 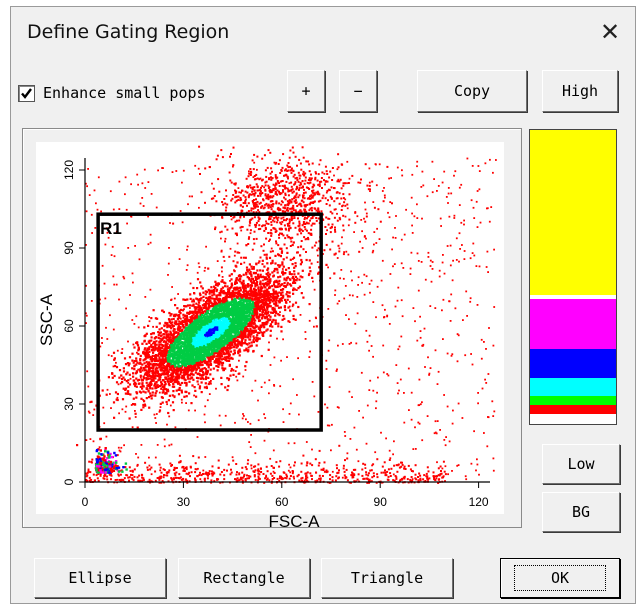 What do you see at coordinates (610, 32) in the screenshot?
I see `close-icon: ✕` at bounding box center [610, 32].